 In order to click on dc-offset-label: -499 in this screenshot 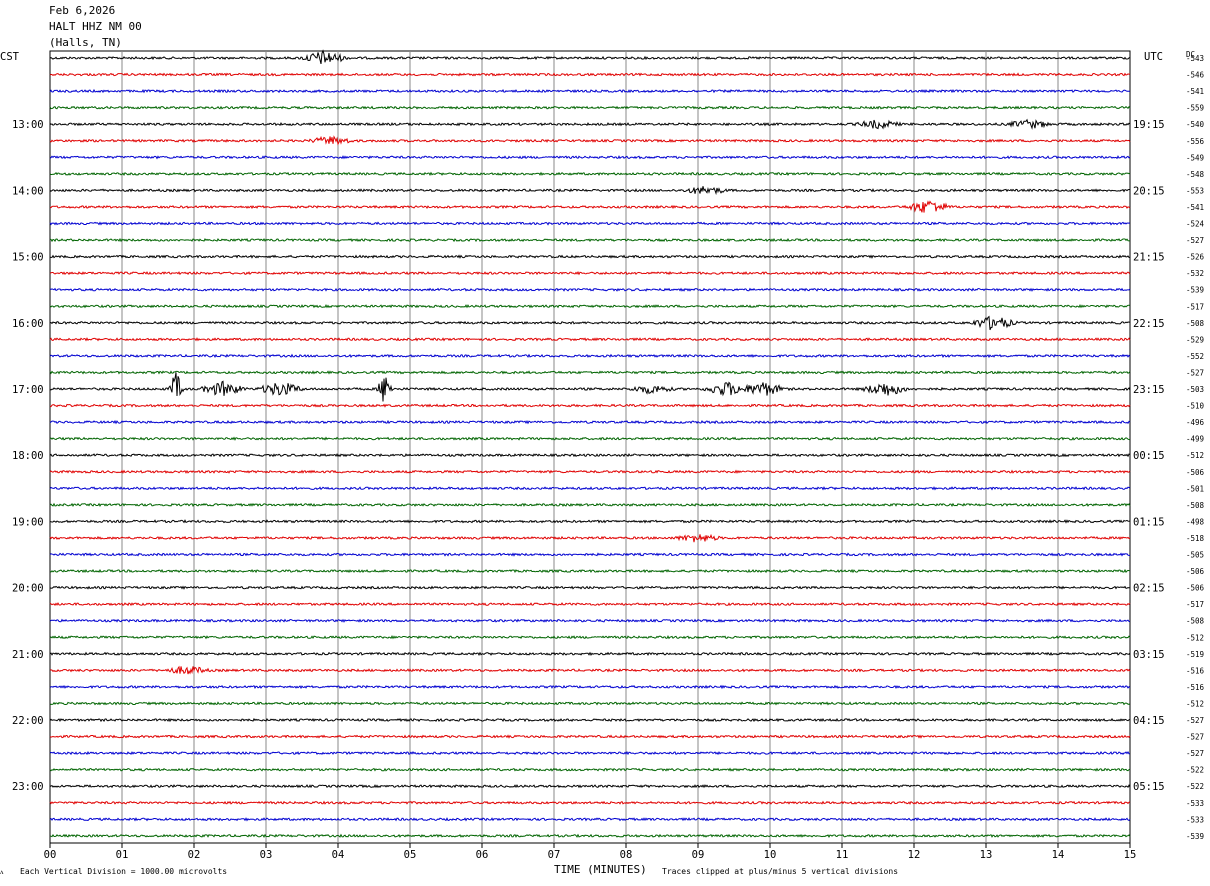, I will do `click(1195, 439)`.